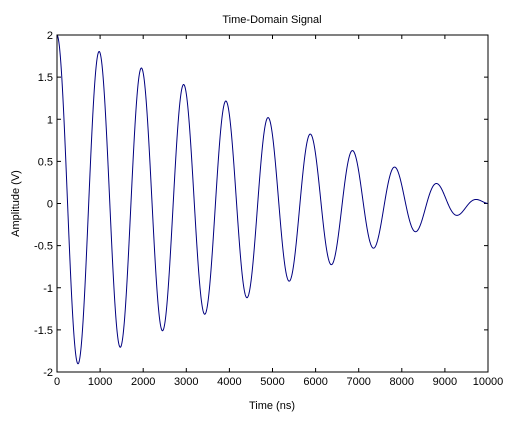 The image size is (516, 427). Describe the element at coordinates (271, 20) in the screenshot. I see `chart-title: Time-Domain Signal` at that location.